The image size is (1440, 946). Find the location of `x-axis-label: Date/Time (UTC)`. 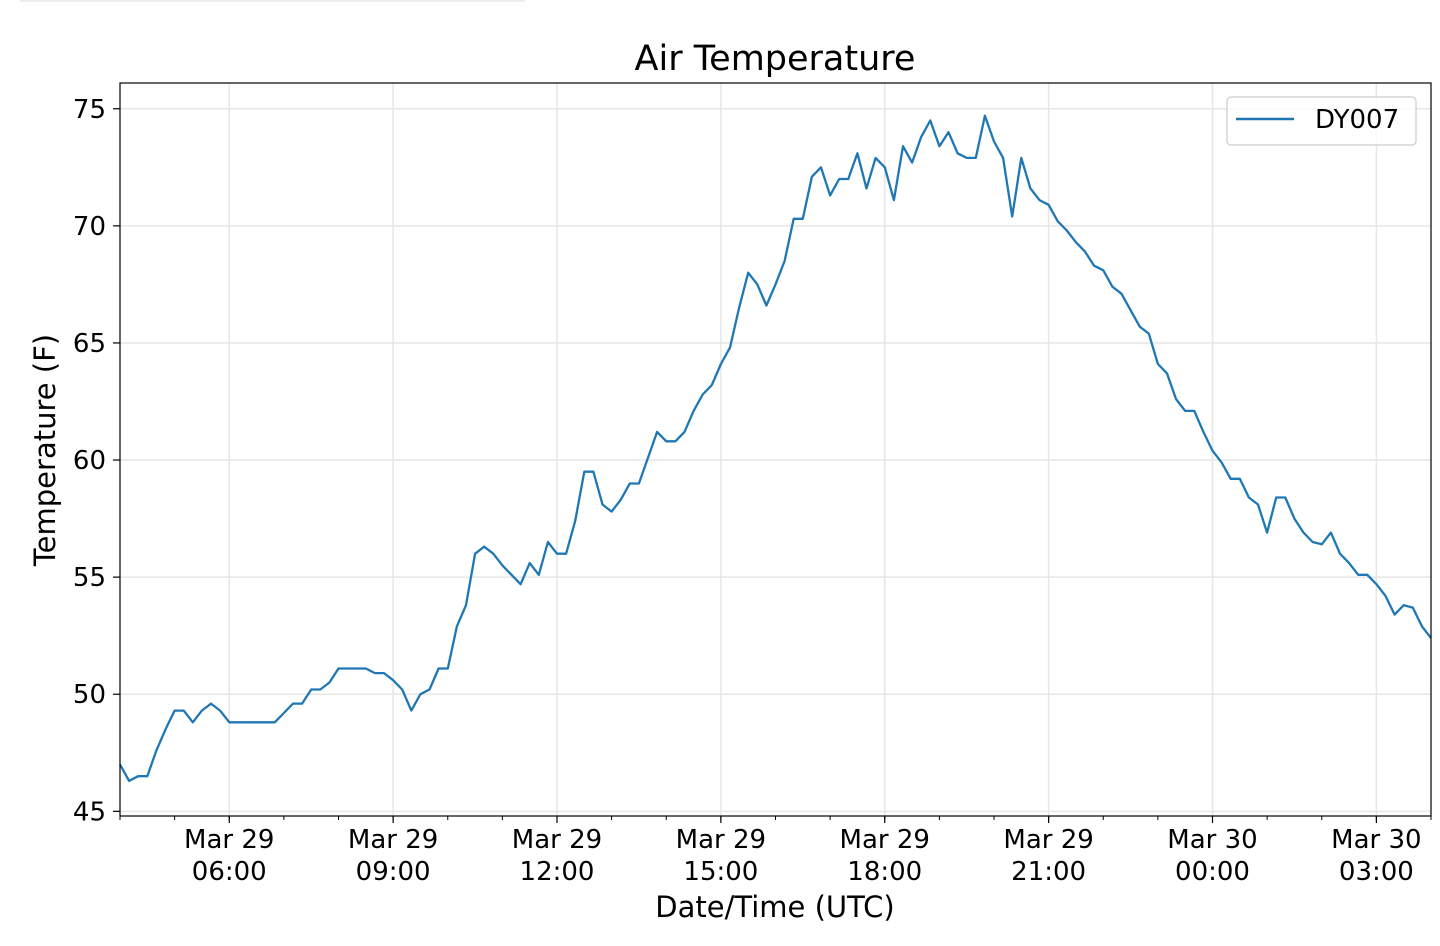

x-axis-label: Date/Time (UTC) is located at coordinates (774, 907).